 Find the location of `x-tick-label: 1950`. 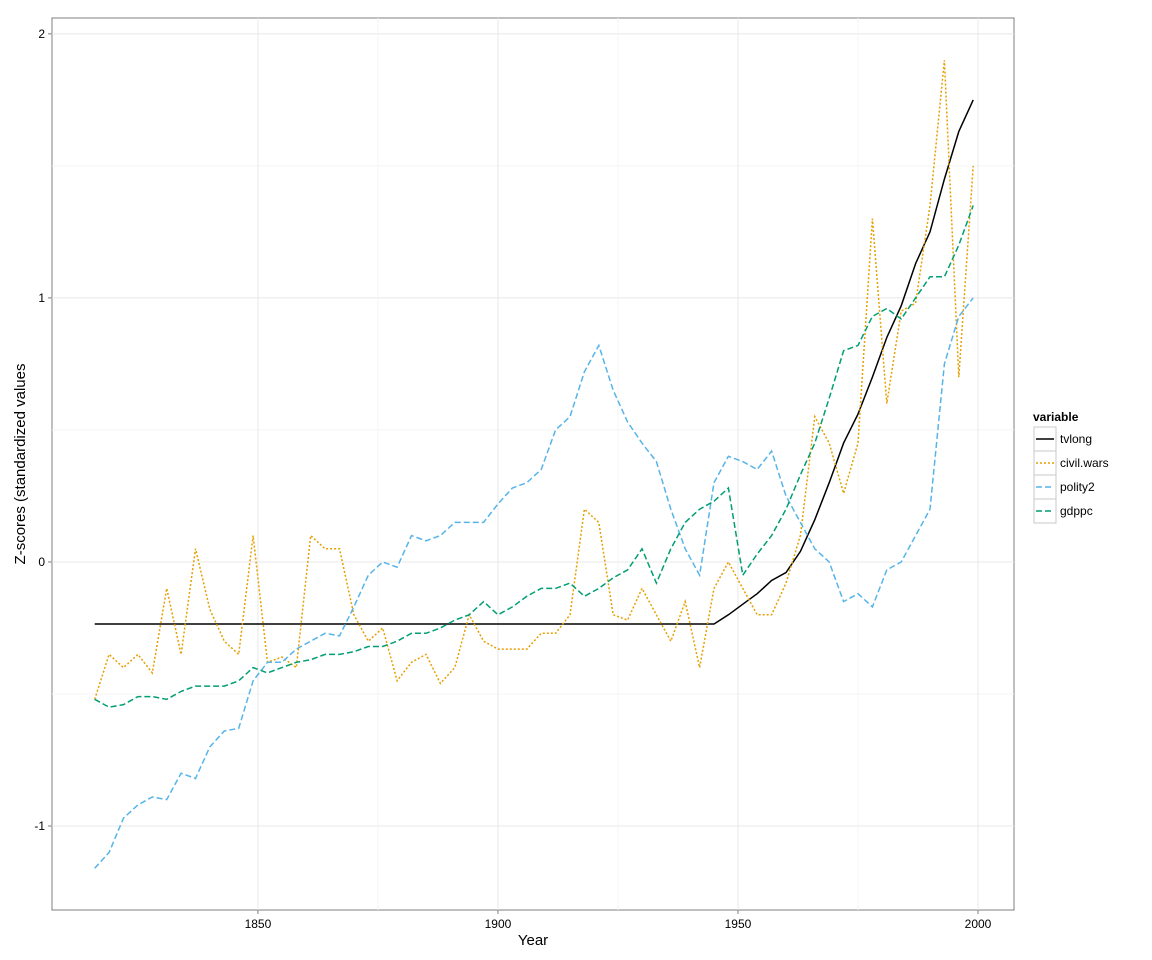

x-tick-label: 1950 is located at coordinates (738, 924).